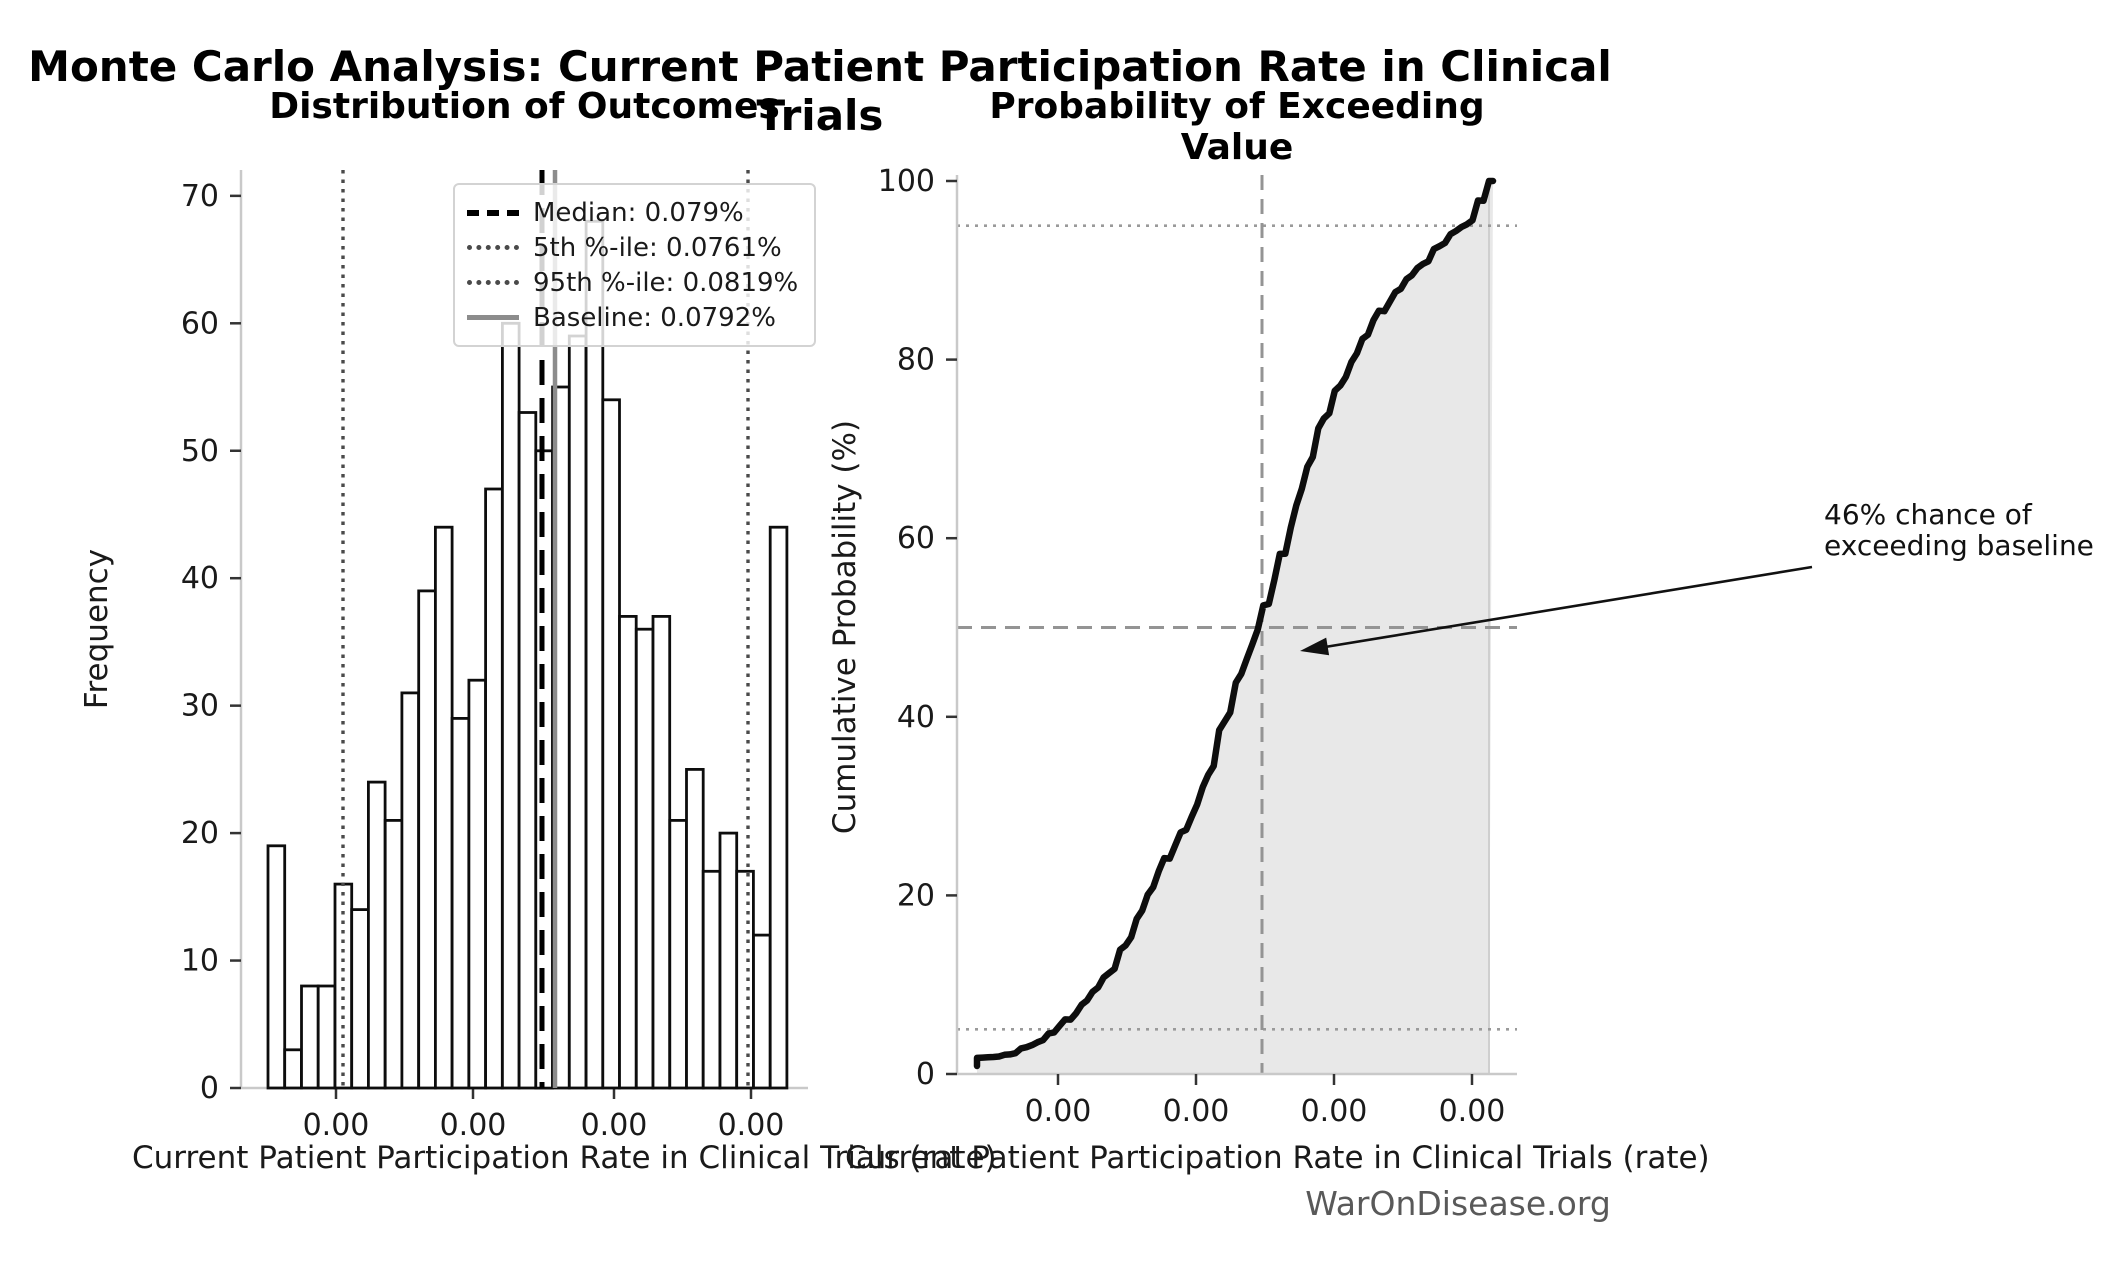 The image size is (2111, 1280). I want to click on legend-item: Baseline: 0.0792%, so click(632, 317).